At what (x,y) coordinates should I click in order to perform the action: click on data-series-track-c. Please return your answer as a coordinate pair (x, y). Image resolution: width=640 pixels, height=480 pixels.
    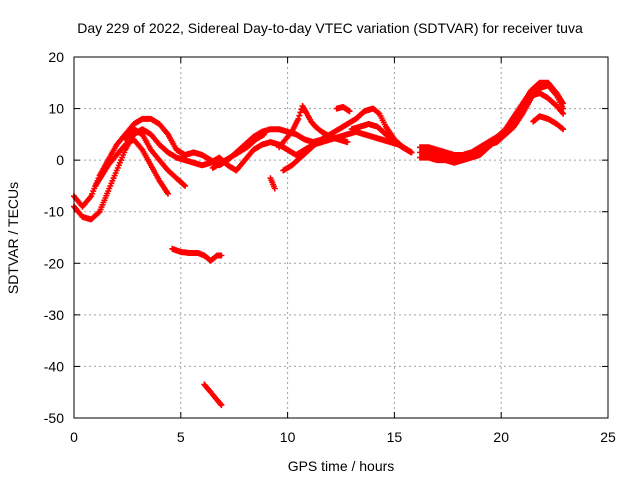
    Looking at the image, I should click on (131, 166).